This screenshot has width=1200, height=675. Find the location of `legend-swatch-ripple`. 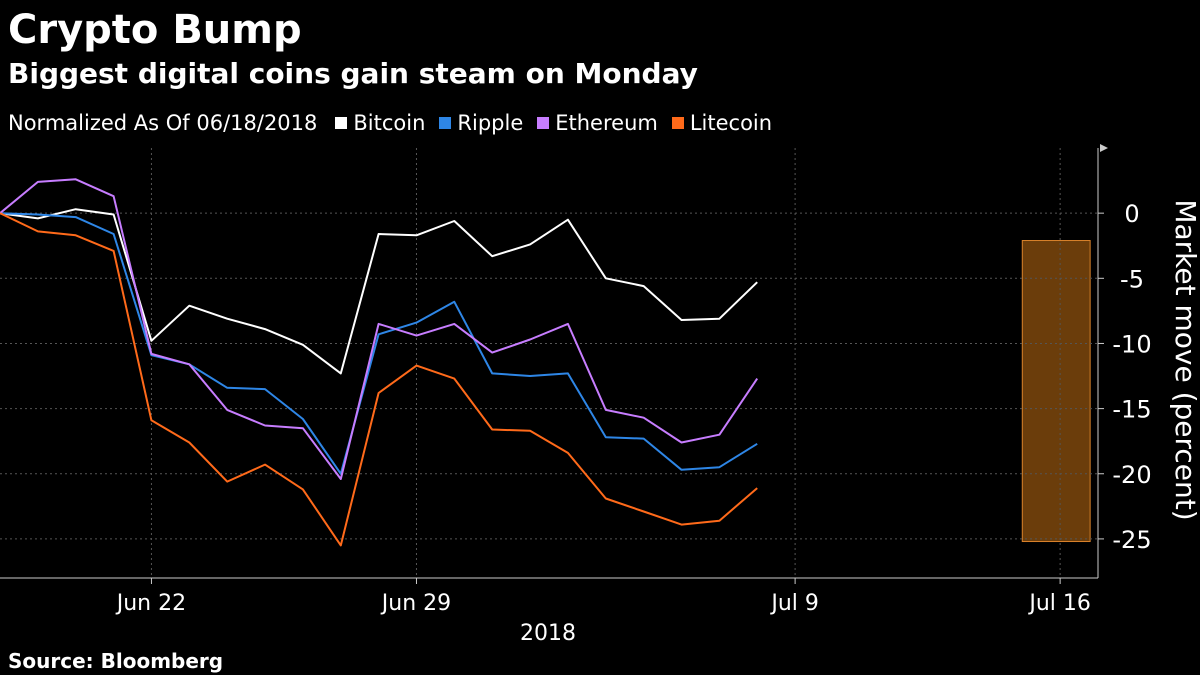

legend-swatch-ripple is located at coordinates (445, 123).